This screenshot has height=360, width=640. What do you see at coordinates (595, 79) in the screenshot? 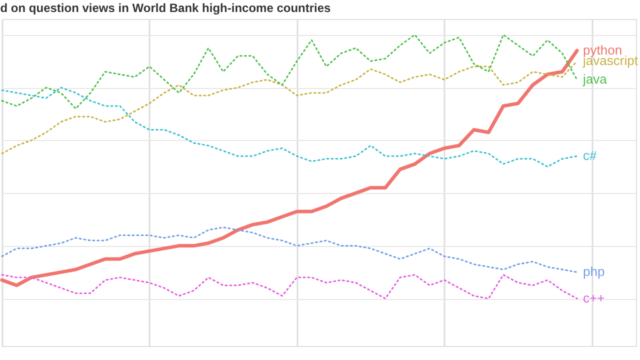
I see `series-label: java` at bounding box center [595, 79].